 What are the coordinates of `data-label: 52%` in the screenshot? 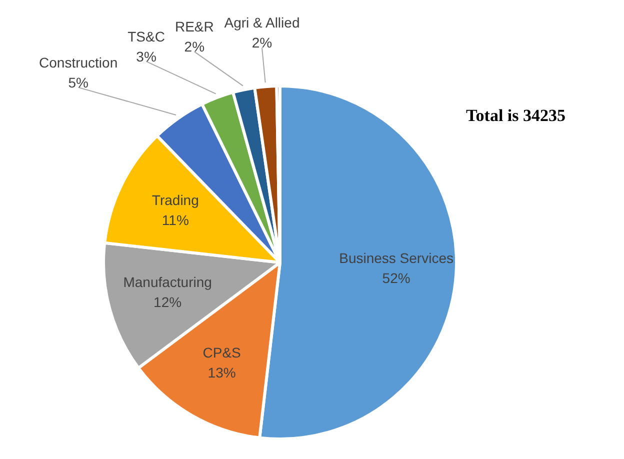 It's located at (396, 278).